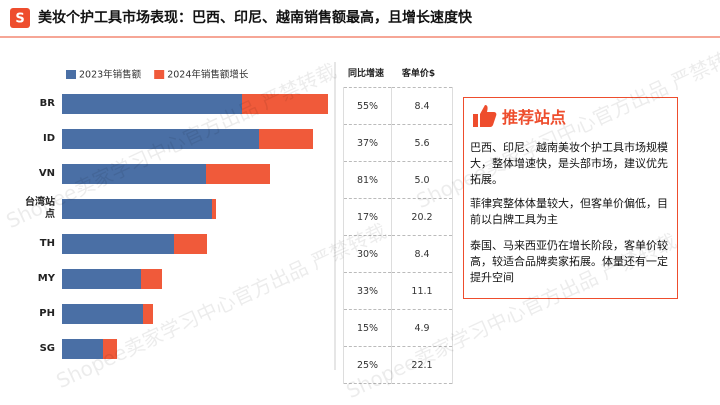  I want to click on category-label: VN, so click(46, 173).